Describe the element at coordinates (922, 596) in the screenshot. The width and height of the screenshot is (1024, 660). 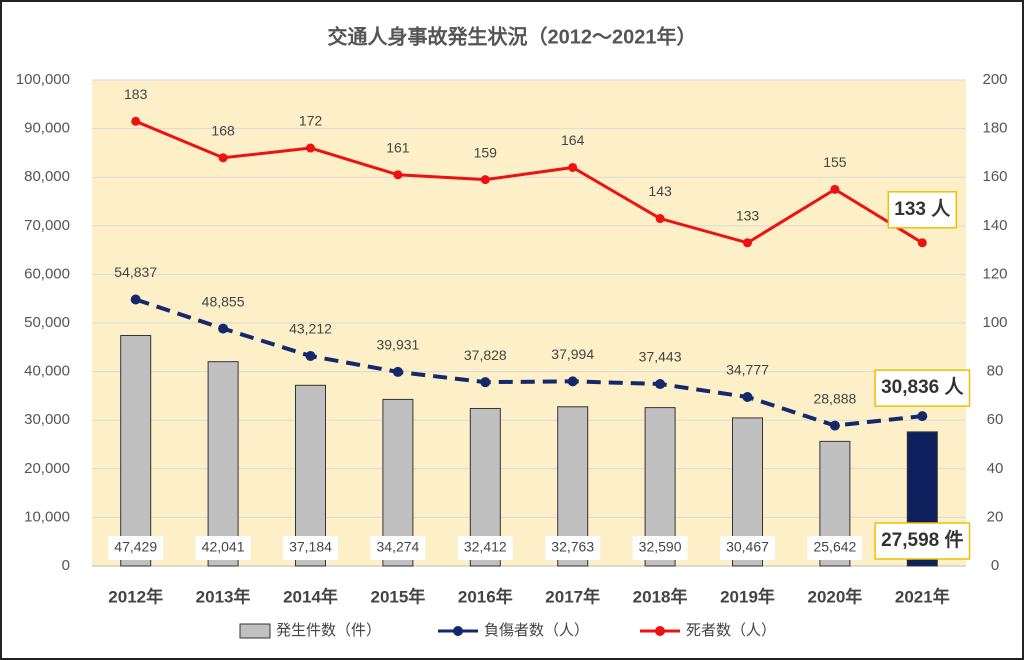
I see `x-tick-label: 2021年` at that location.